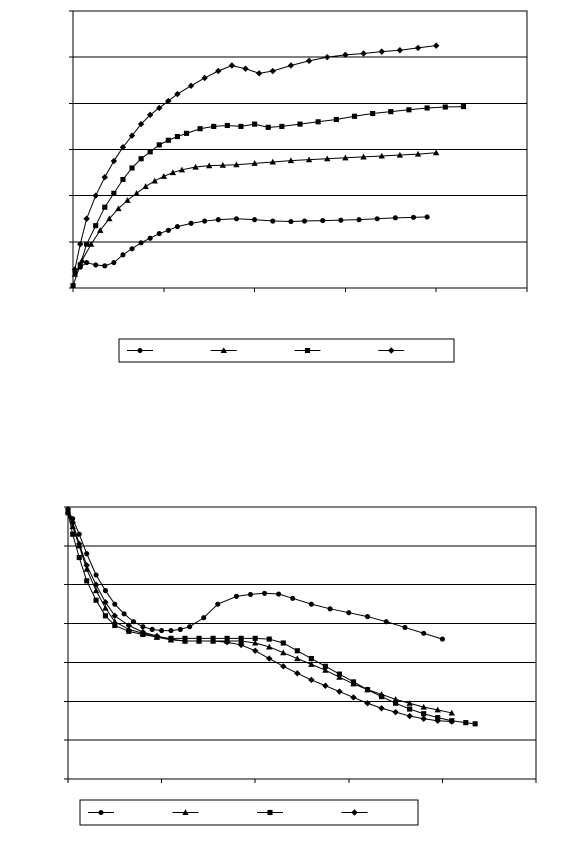  What do you see at coordinates (391, 350) in the screenshot?
I see `legend-marker-diamond` at bounding box center [391, 350].